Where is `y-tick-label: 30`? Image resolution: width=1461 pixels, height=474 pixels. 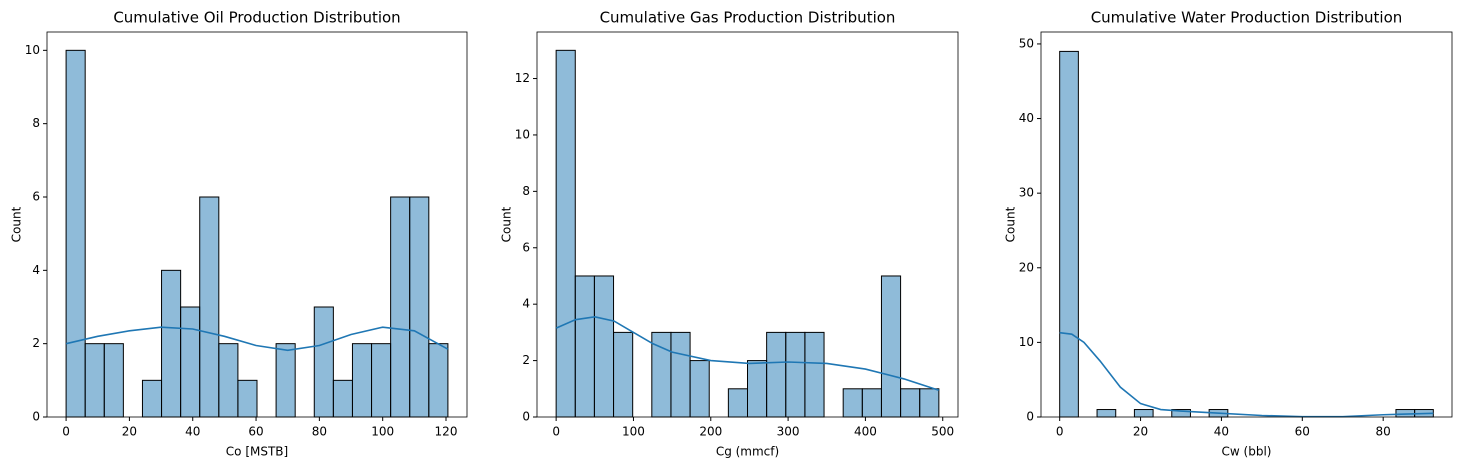
y-tick-label: 30 is located at coordinates (1026, 193).